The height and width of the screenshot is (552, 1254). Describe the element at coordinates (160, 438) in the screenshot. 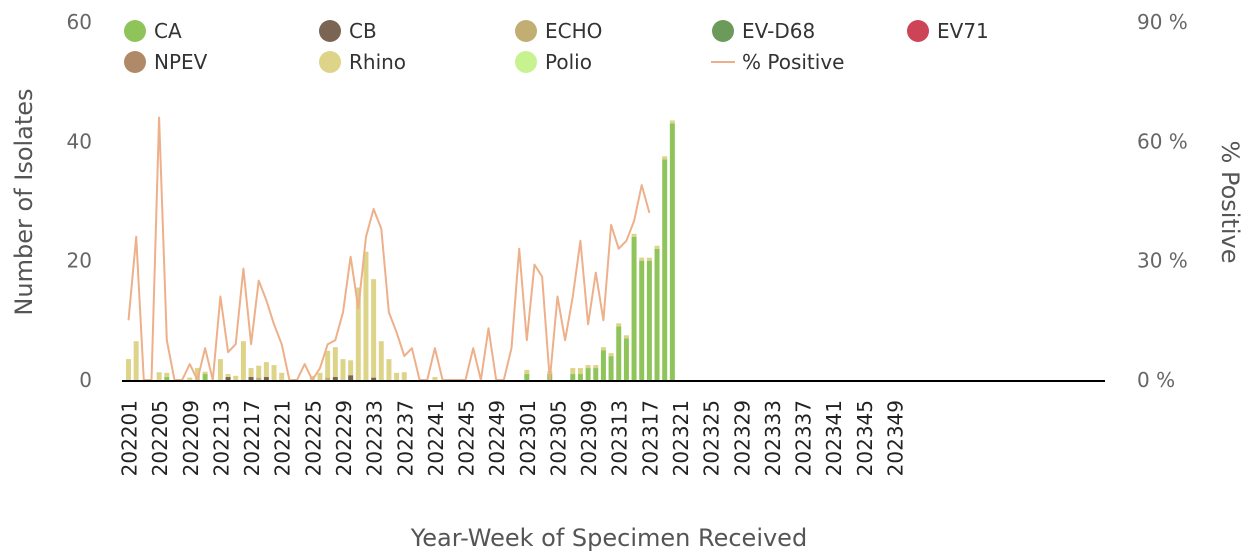

I see `x-tick-label: 202205` at that location.